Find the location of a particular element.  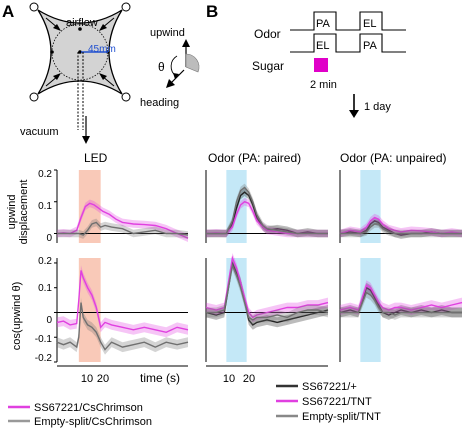

ytick-bottom-4: -0.2 is located at coordinates (44, 358).